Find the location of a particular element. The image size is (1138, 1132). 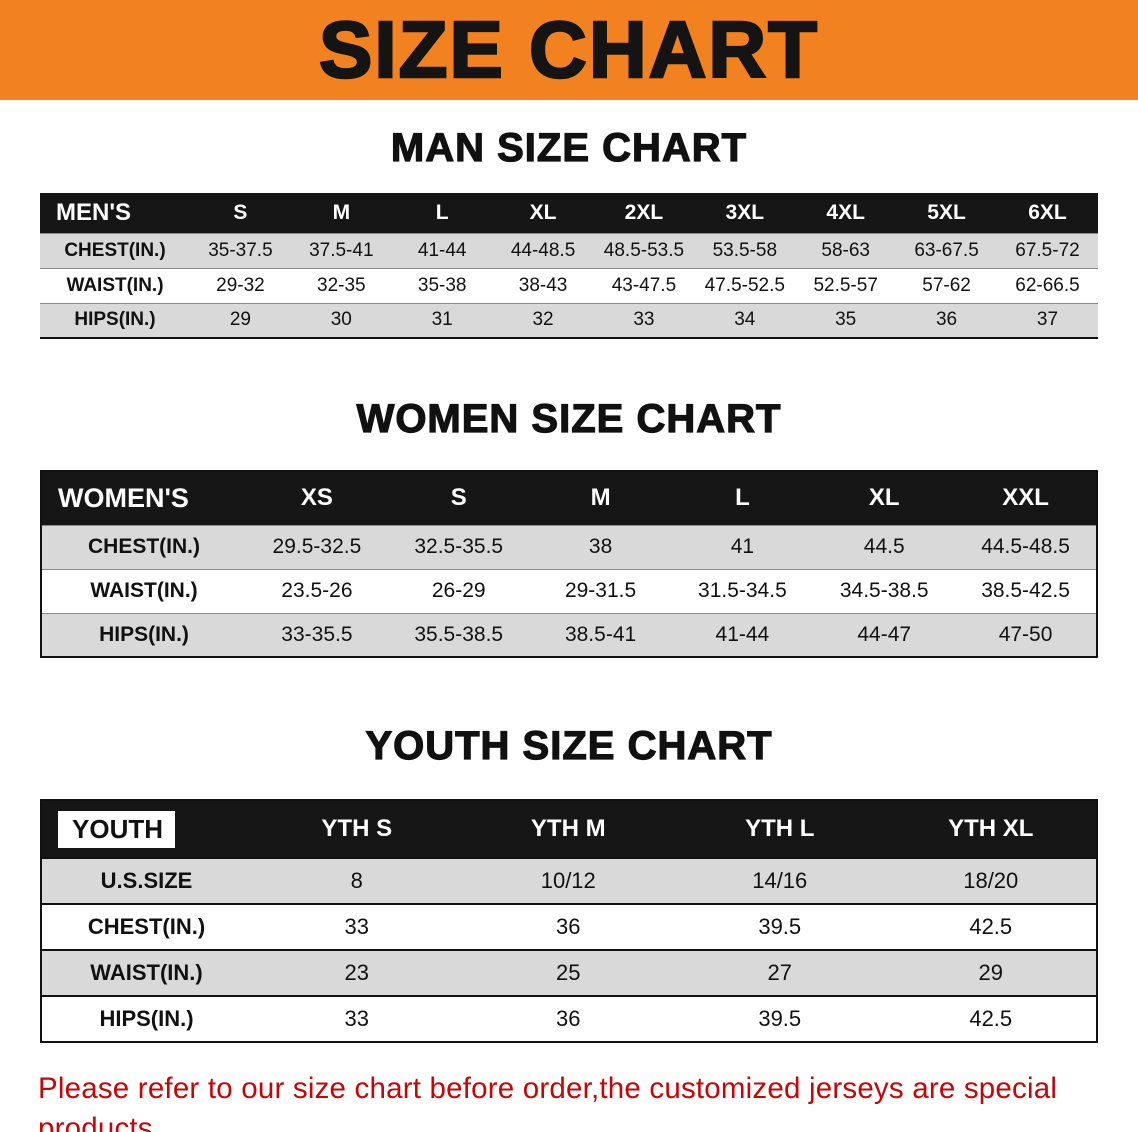

size-value-cell: 35-37.5 is located at coordinates (240, 250).